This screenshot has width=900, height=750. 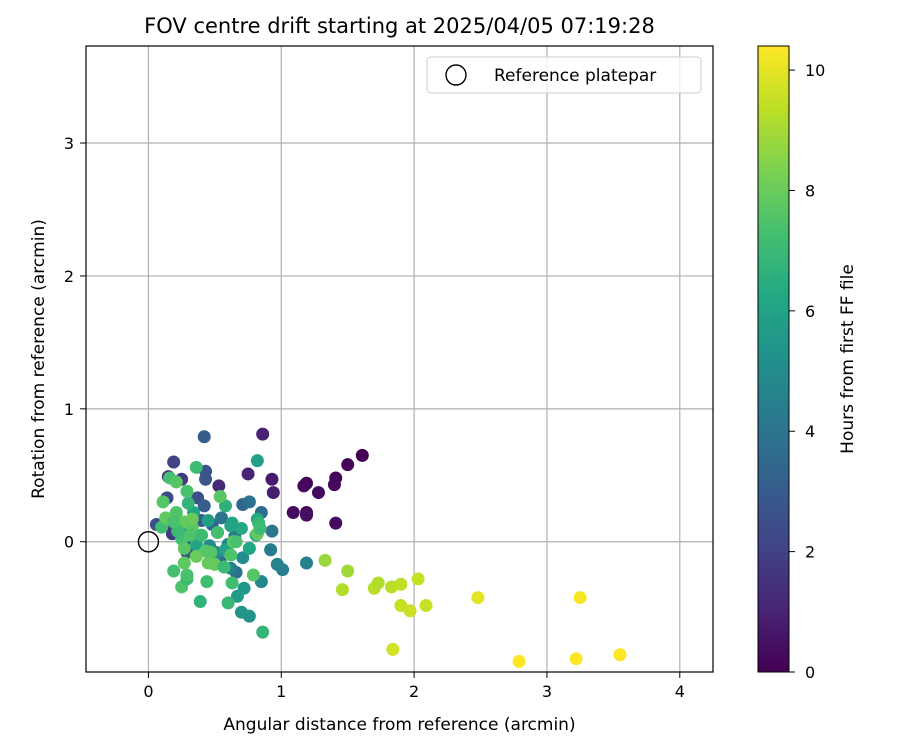 I want to click on reference-marker, so click(x=148, y=542).